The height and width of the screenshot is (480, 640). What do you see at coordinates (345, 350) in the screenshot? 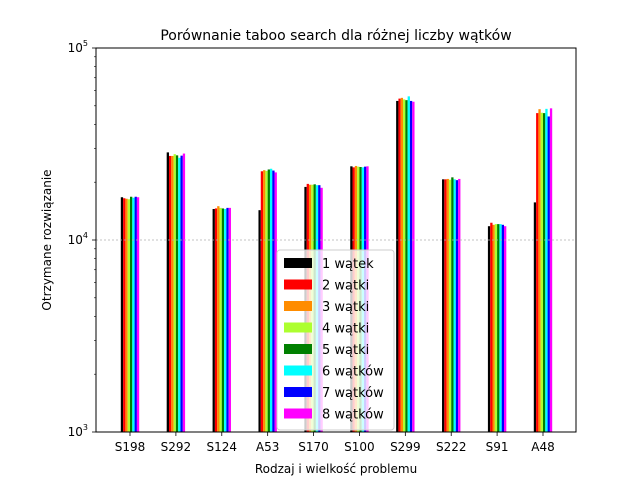
I see `legend-label: 5 wątki` at bounding box center [345, 350].